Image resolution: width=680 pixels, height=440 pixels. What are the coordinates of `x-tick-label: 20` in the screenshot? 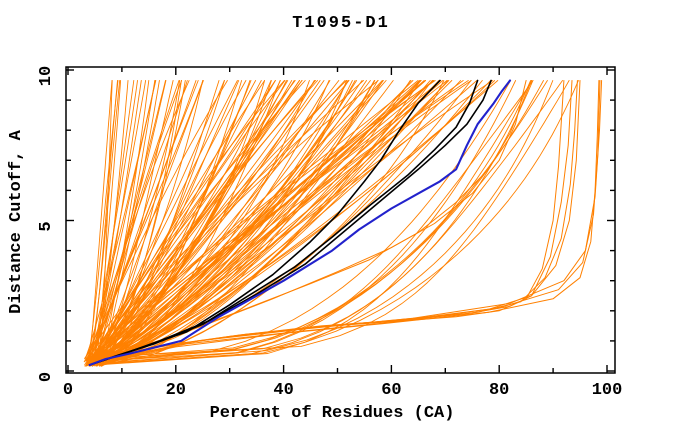 It's located at (176, 390).